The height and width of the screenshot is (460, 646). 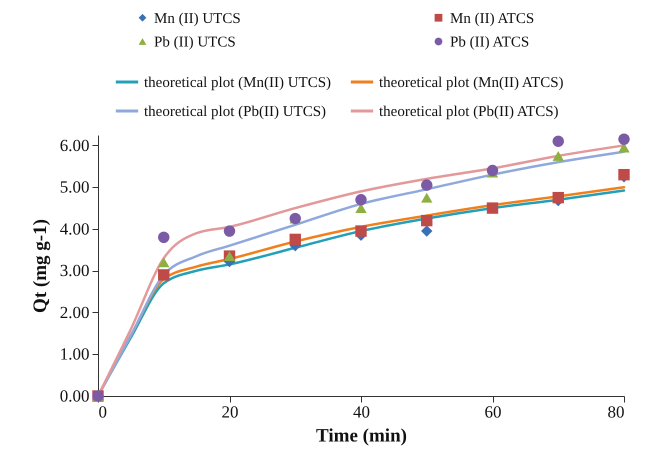 I want to click on x-tick-label: 0, so click(x=102, y=412).